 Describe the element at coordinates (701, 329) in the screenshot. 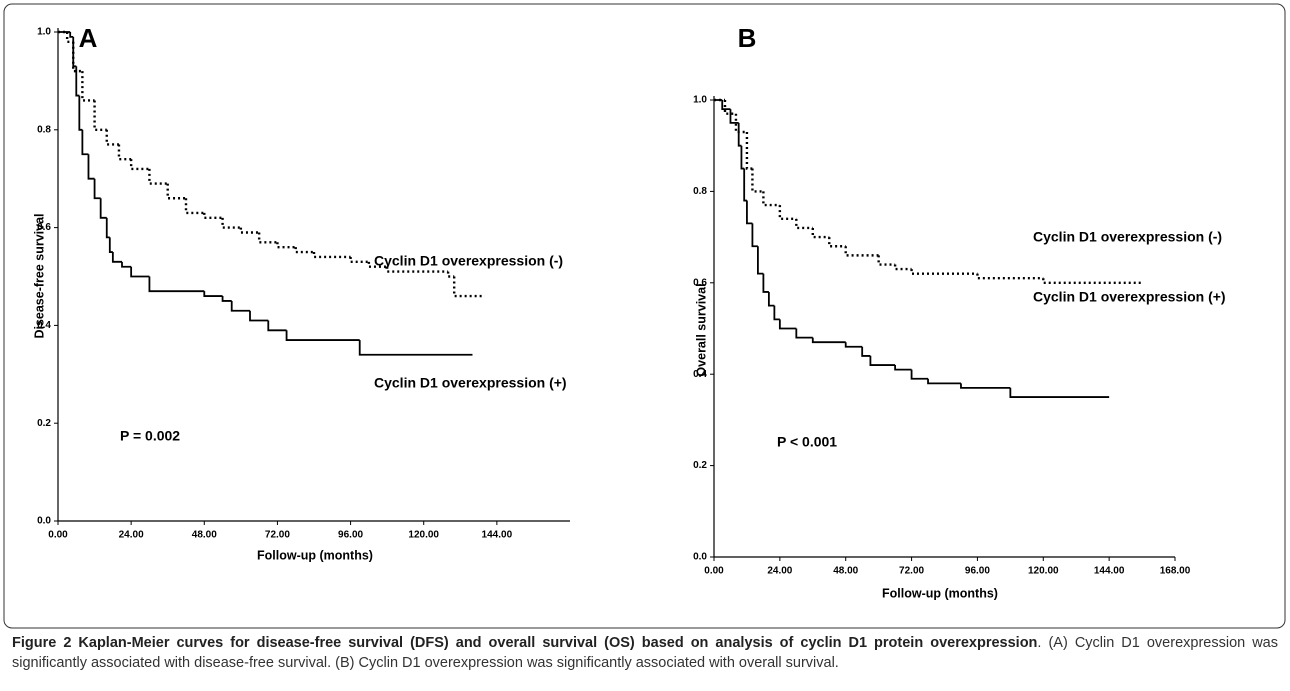

I see `y-axis-label: Overall survival` at that location.